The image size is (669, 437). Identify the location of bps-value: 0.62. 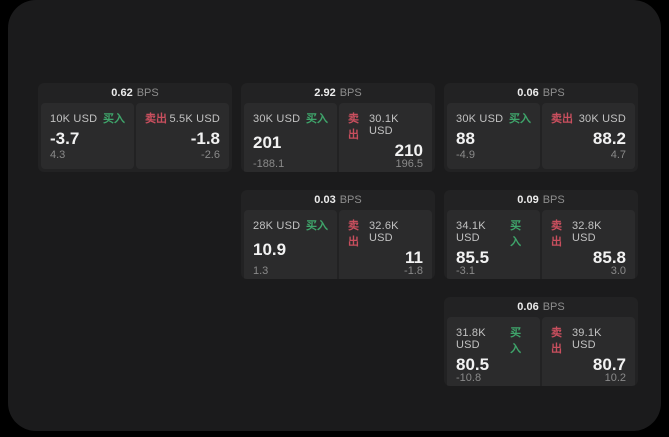
(122, 93).